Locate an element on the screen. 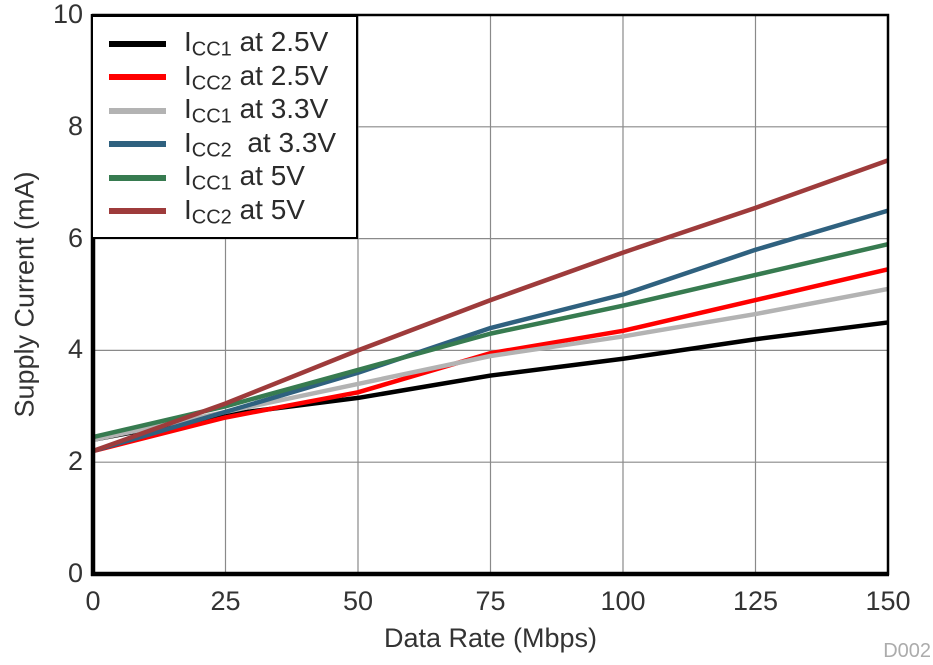 Image resolution: width=933 pixels, height=665 pixels. legend-item-icc2-5v: ICC2 at 5V is located at coordinates (224, 212).